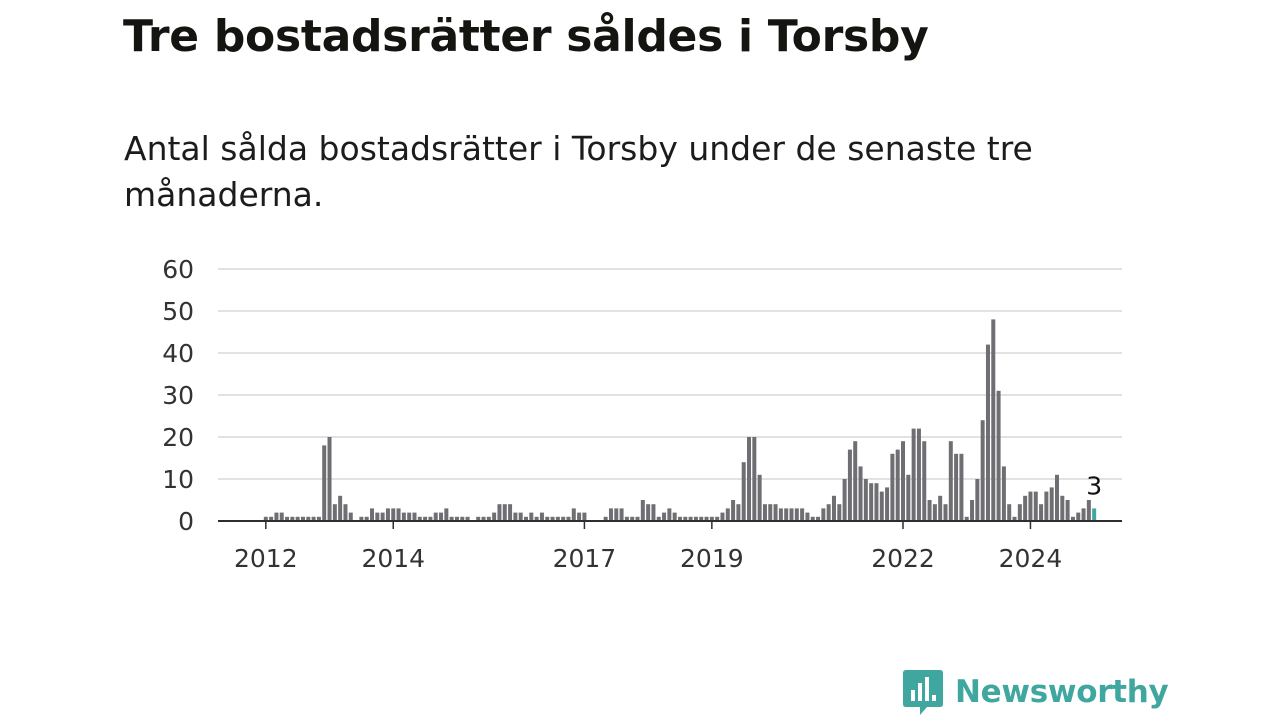 This screenshot has height=720, width=1280. What do you see at coordinates (178, 479) in the screenshot?
I see `y-tick-label: 10` at bounding box center [178, 479].